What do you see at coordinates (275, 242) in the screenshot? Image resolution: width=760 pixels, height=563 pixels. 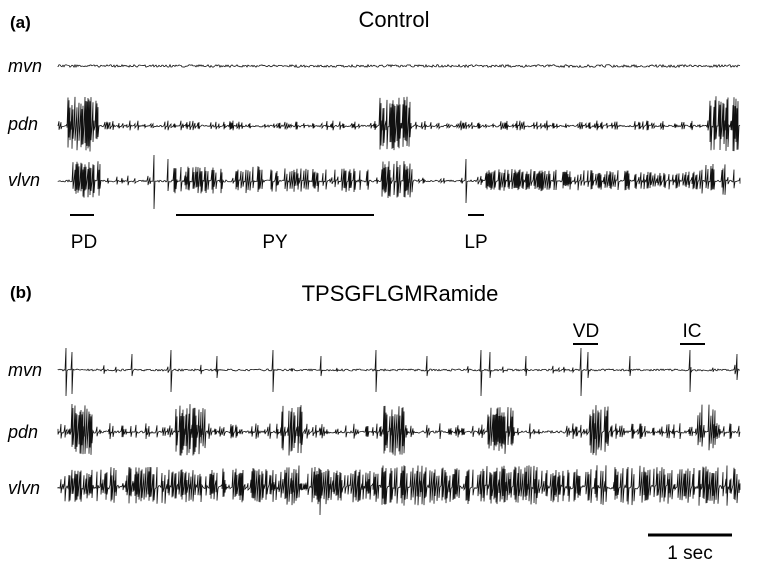 I see `py-label: PY` at bounding box center [275, 242].